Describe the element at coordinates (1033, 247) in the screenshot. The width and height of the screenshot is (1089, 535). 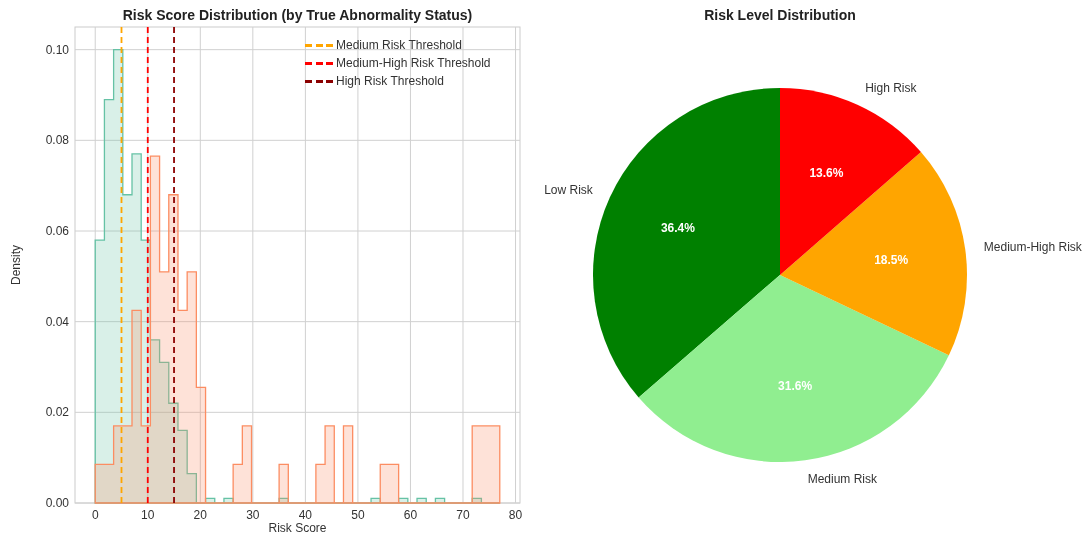
I see `slice-label: Medium-High Risk` at that location.